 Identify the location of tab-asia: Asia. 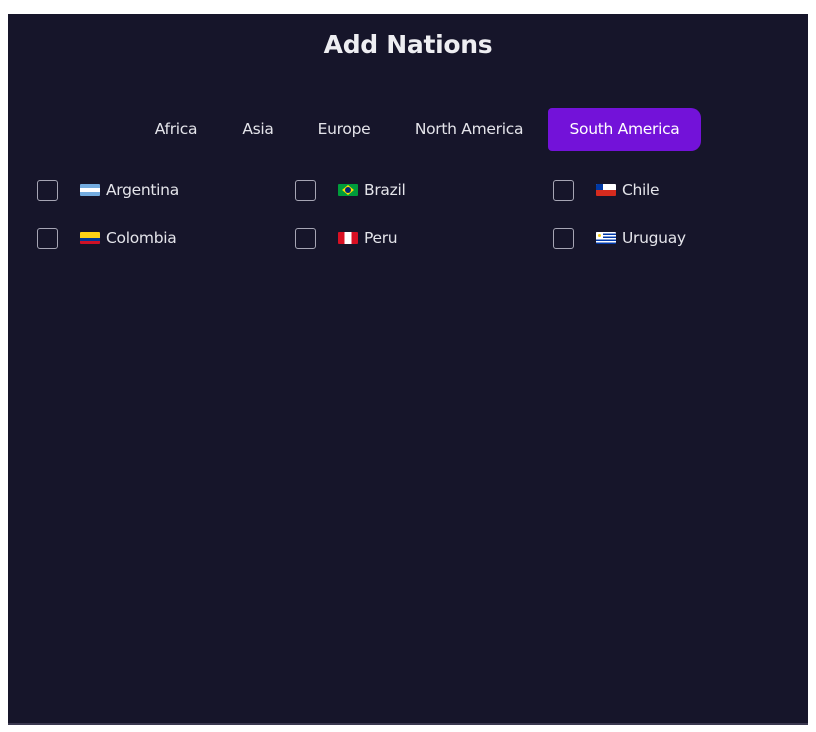
(258, 129).